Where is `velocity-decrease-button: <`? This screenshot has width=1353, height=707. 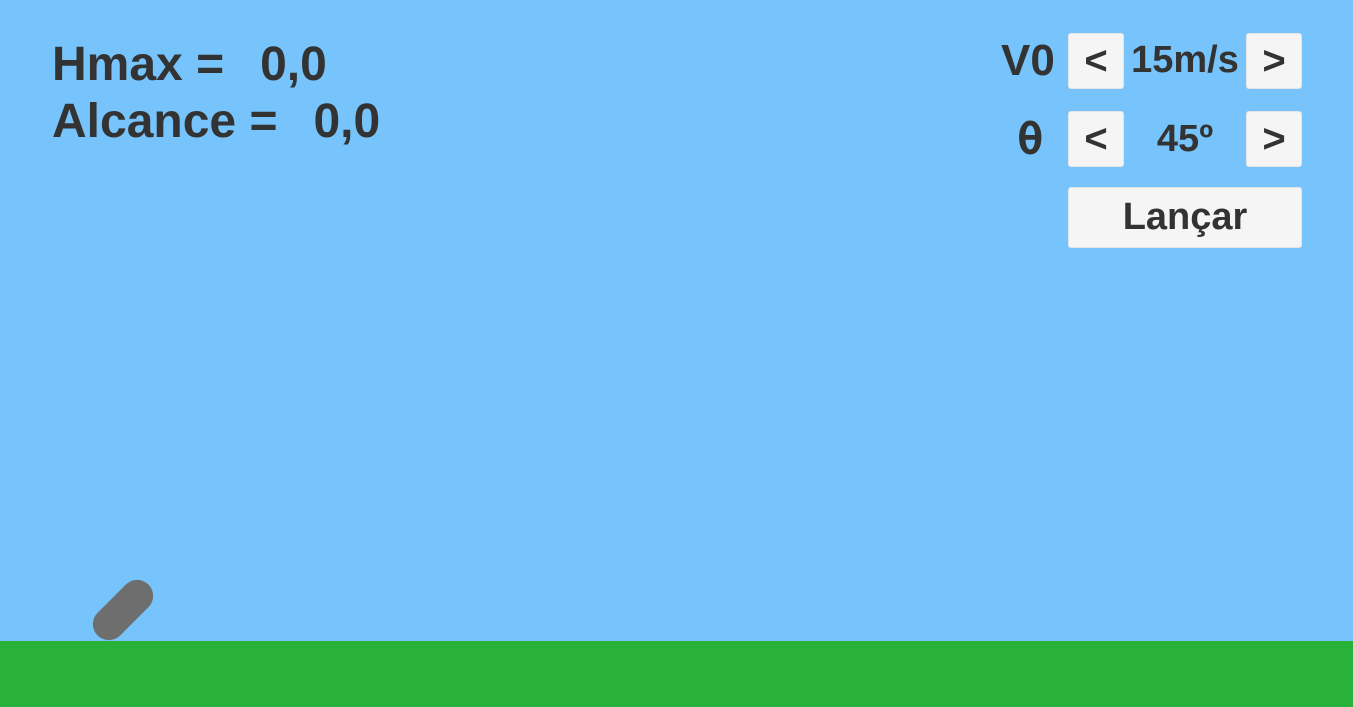 velocity-decrease-button: < is located at coordinates (1096, 61).